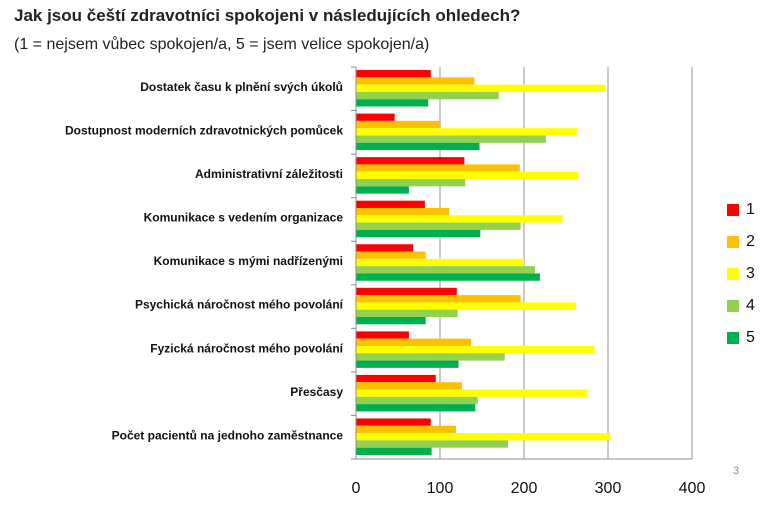 This screenshot has width=768, height=516. What do you see at coordinates (241, 87) in the screenshot?
I see `category-label: Dostatek času k plnění svých úkolů` at bounding box center [241, 87].